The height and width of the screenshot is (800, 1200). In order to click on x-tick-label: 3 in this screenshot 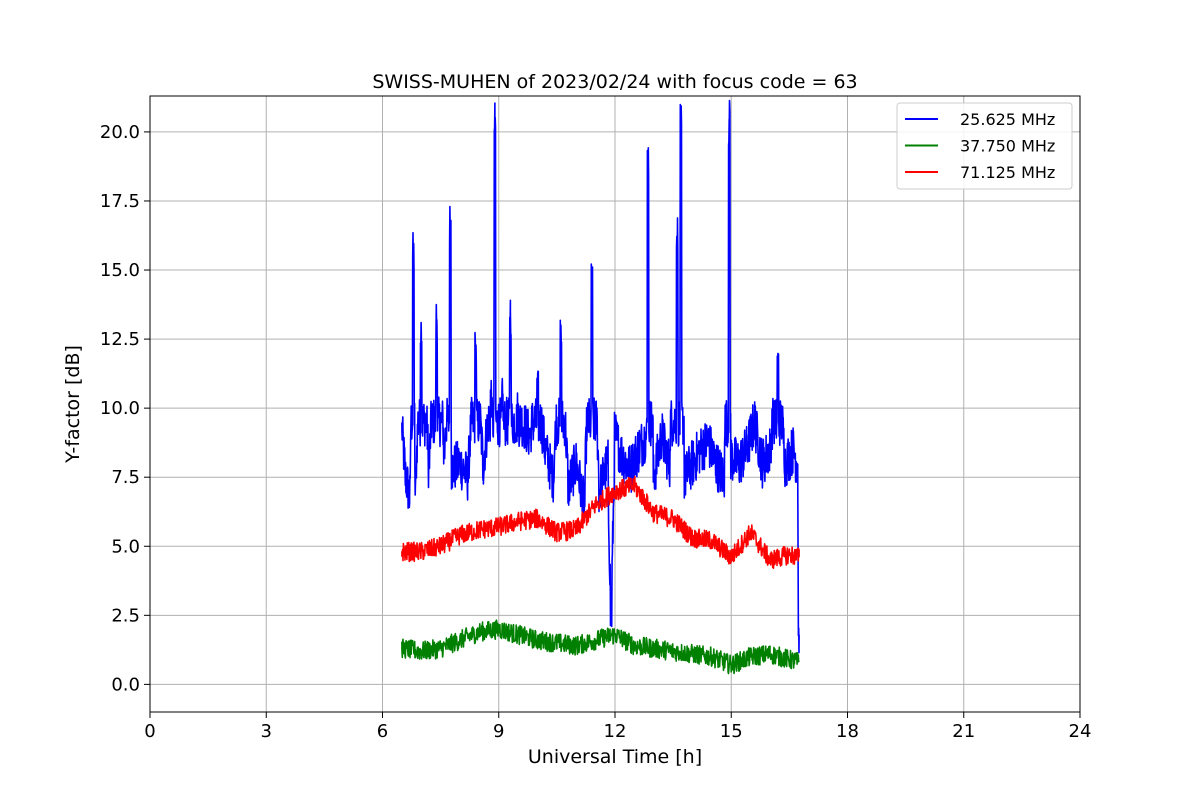, I will do `click(266, 731)`.